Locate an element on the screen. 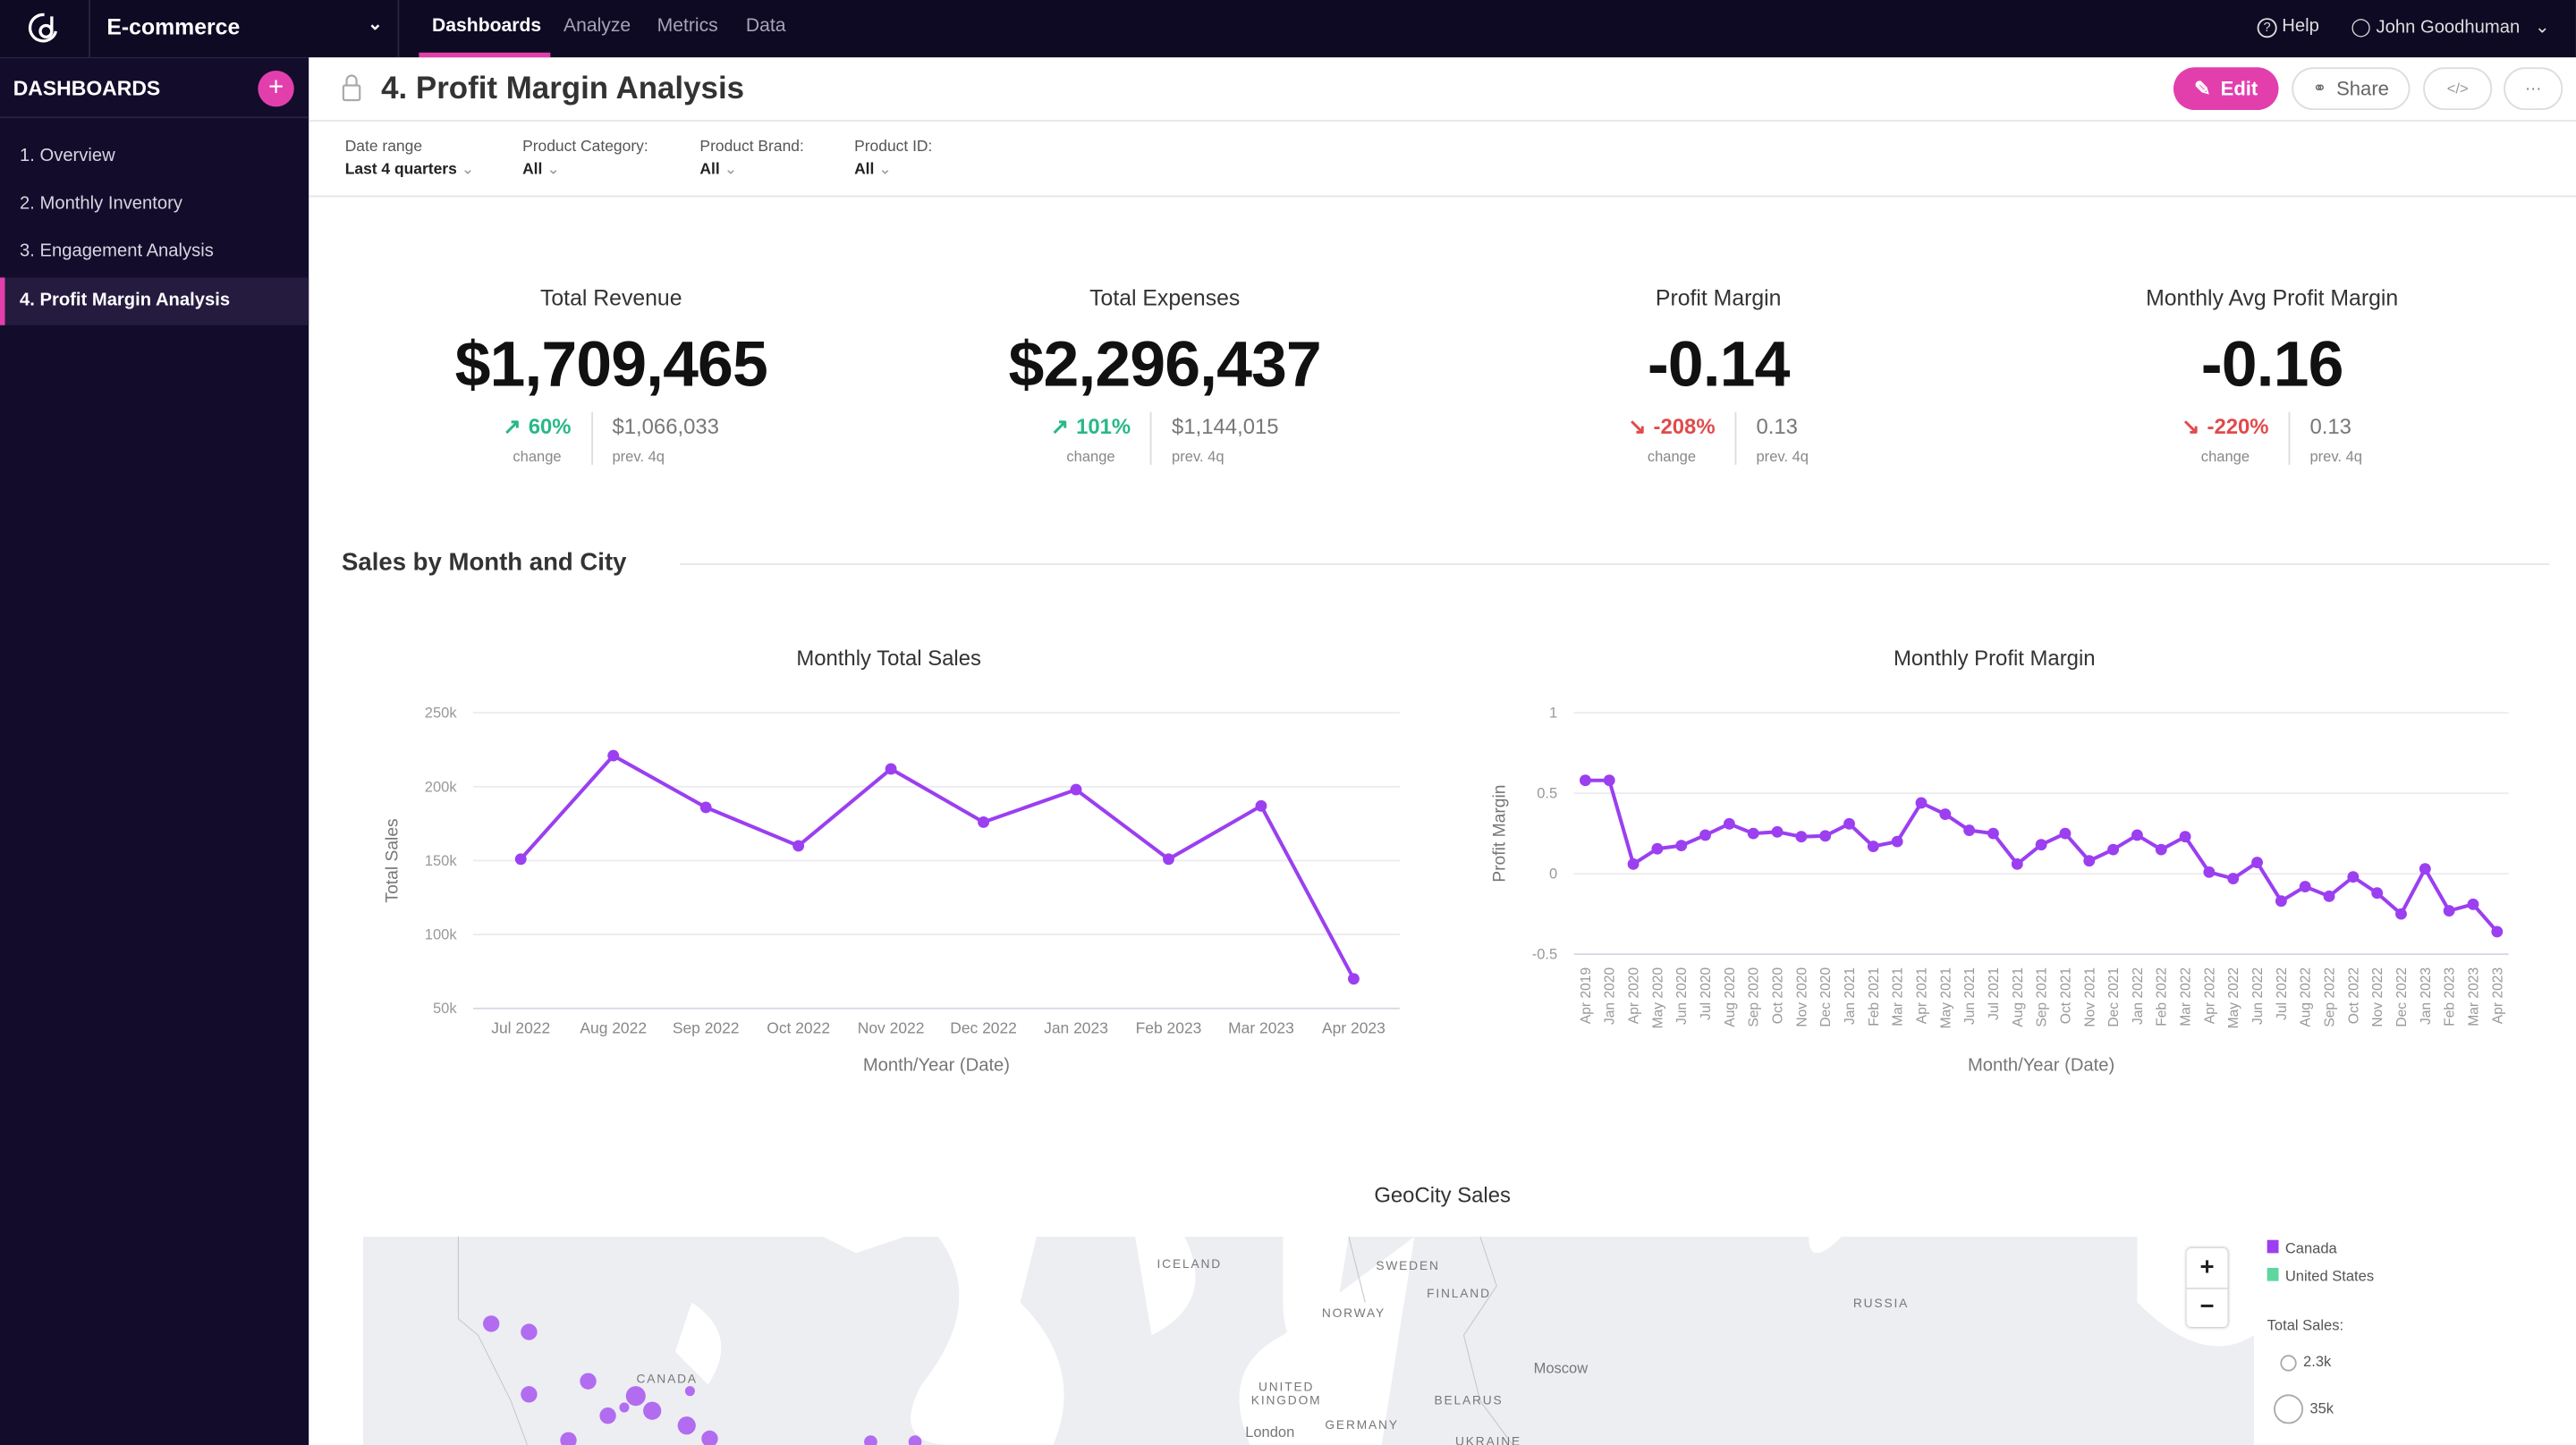 This screenshot has width=2576, height=1445. add-dashboard-button: + is located at coordinates (276, 88).